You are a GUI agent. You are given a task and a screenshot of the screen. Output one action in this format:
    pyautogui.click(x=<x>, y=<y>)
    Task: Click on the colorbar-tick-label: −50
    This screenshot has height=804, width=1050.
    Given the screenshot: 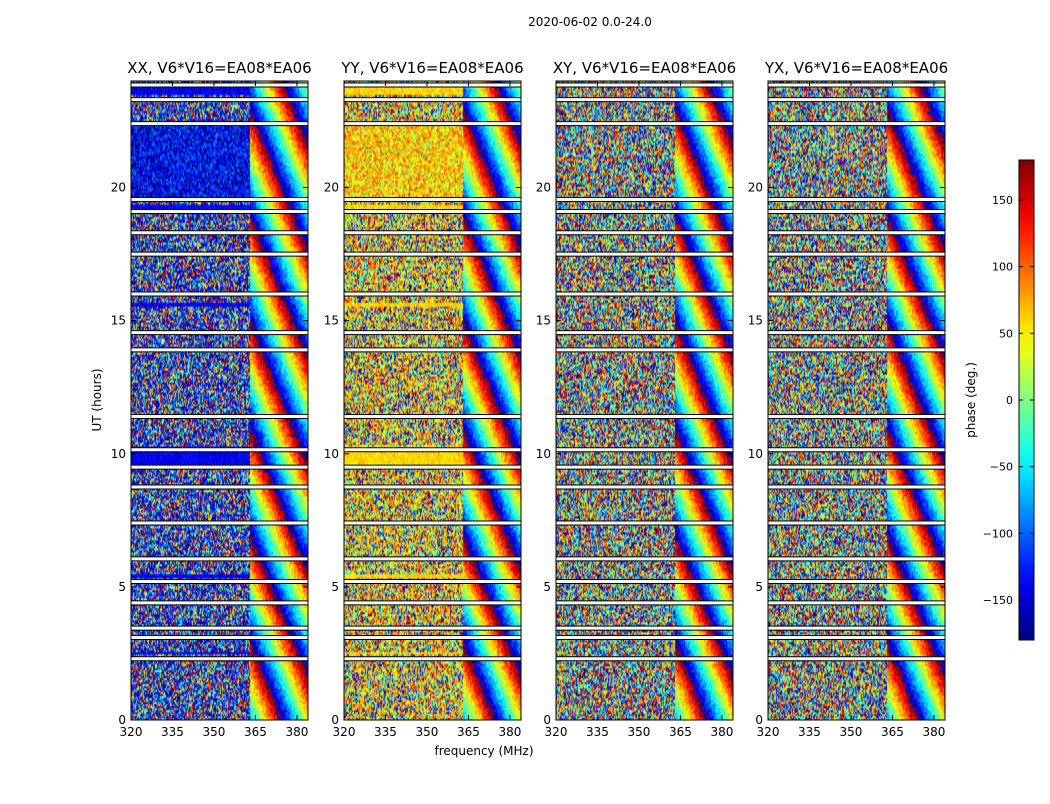 What is the action you would take?
    pyautogui.click(x=1001, y=467)
    